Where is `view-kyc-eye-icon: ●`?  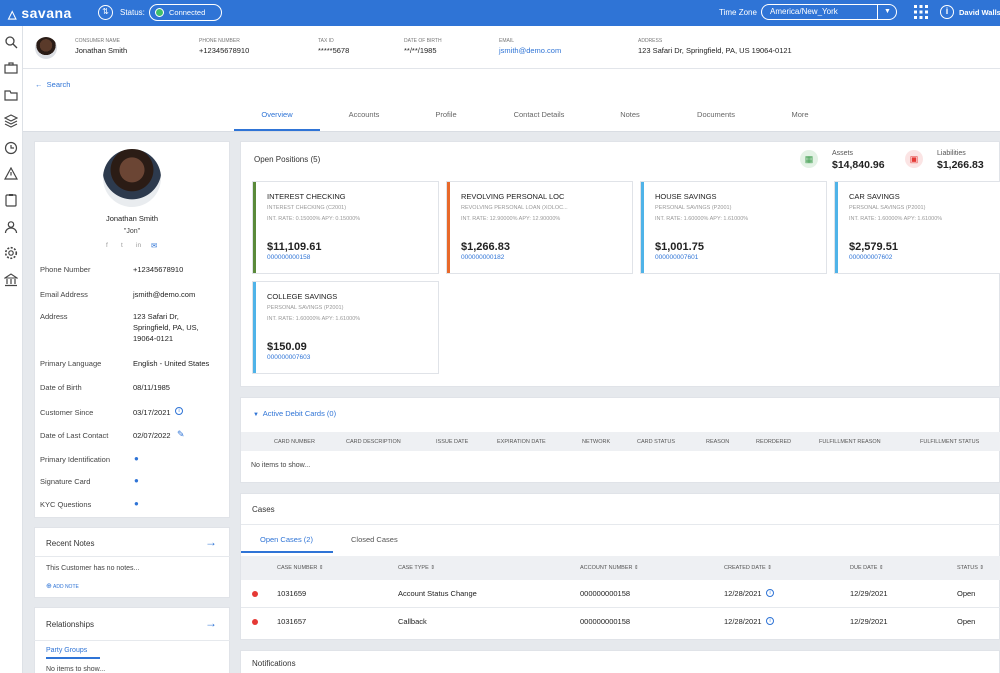
view-kyc-eye-icon: ● is located at coordinates (136, 503).